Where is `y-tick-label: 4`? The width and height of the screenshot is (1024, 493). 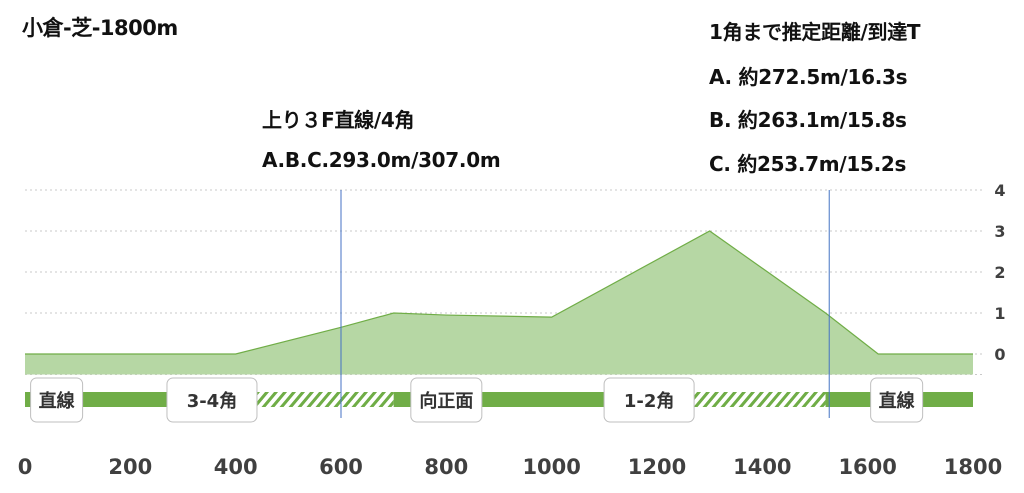
y-tick-label: 4 is located at coordinates (999, 190).